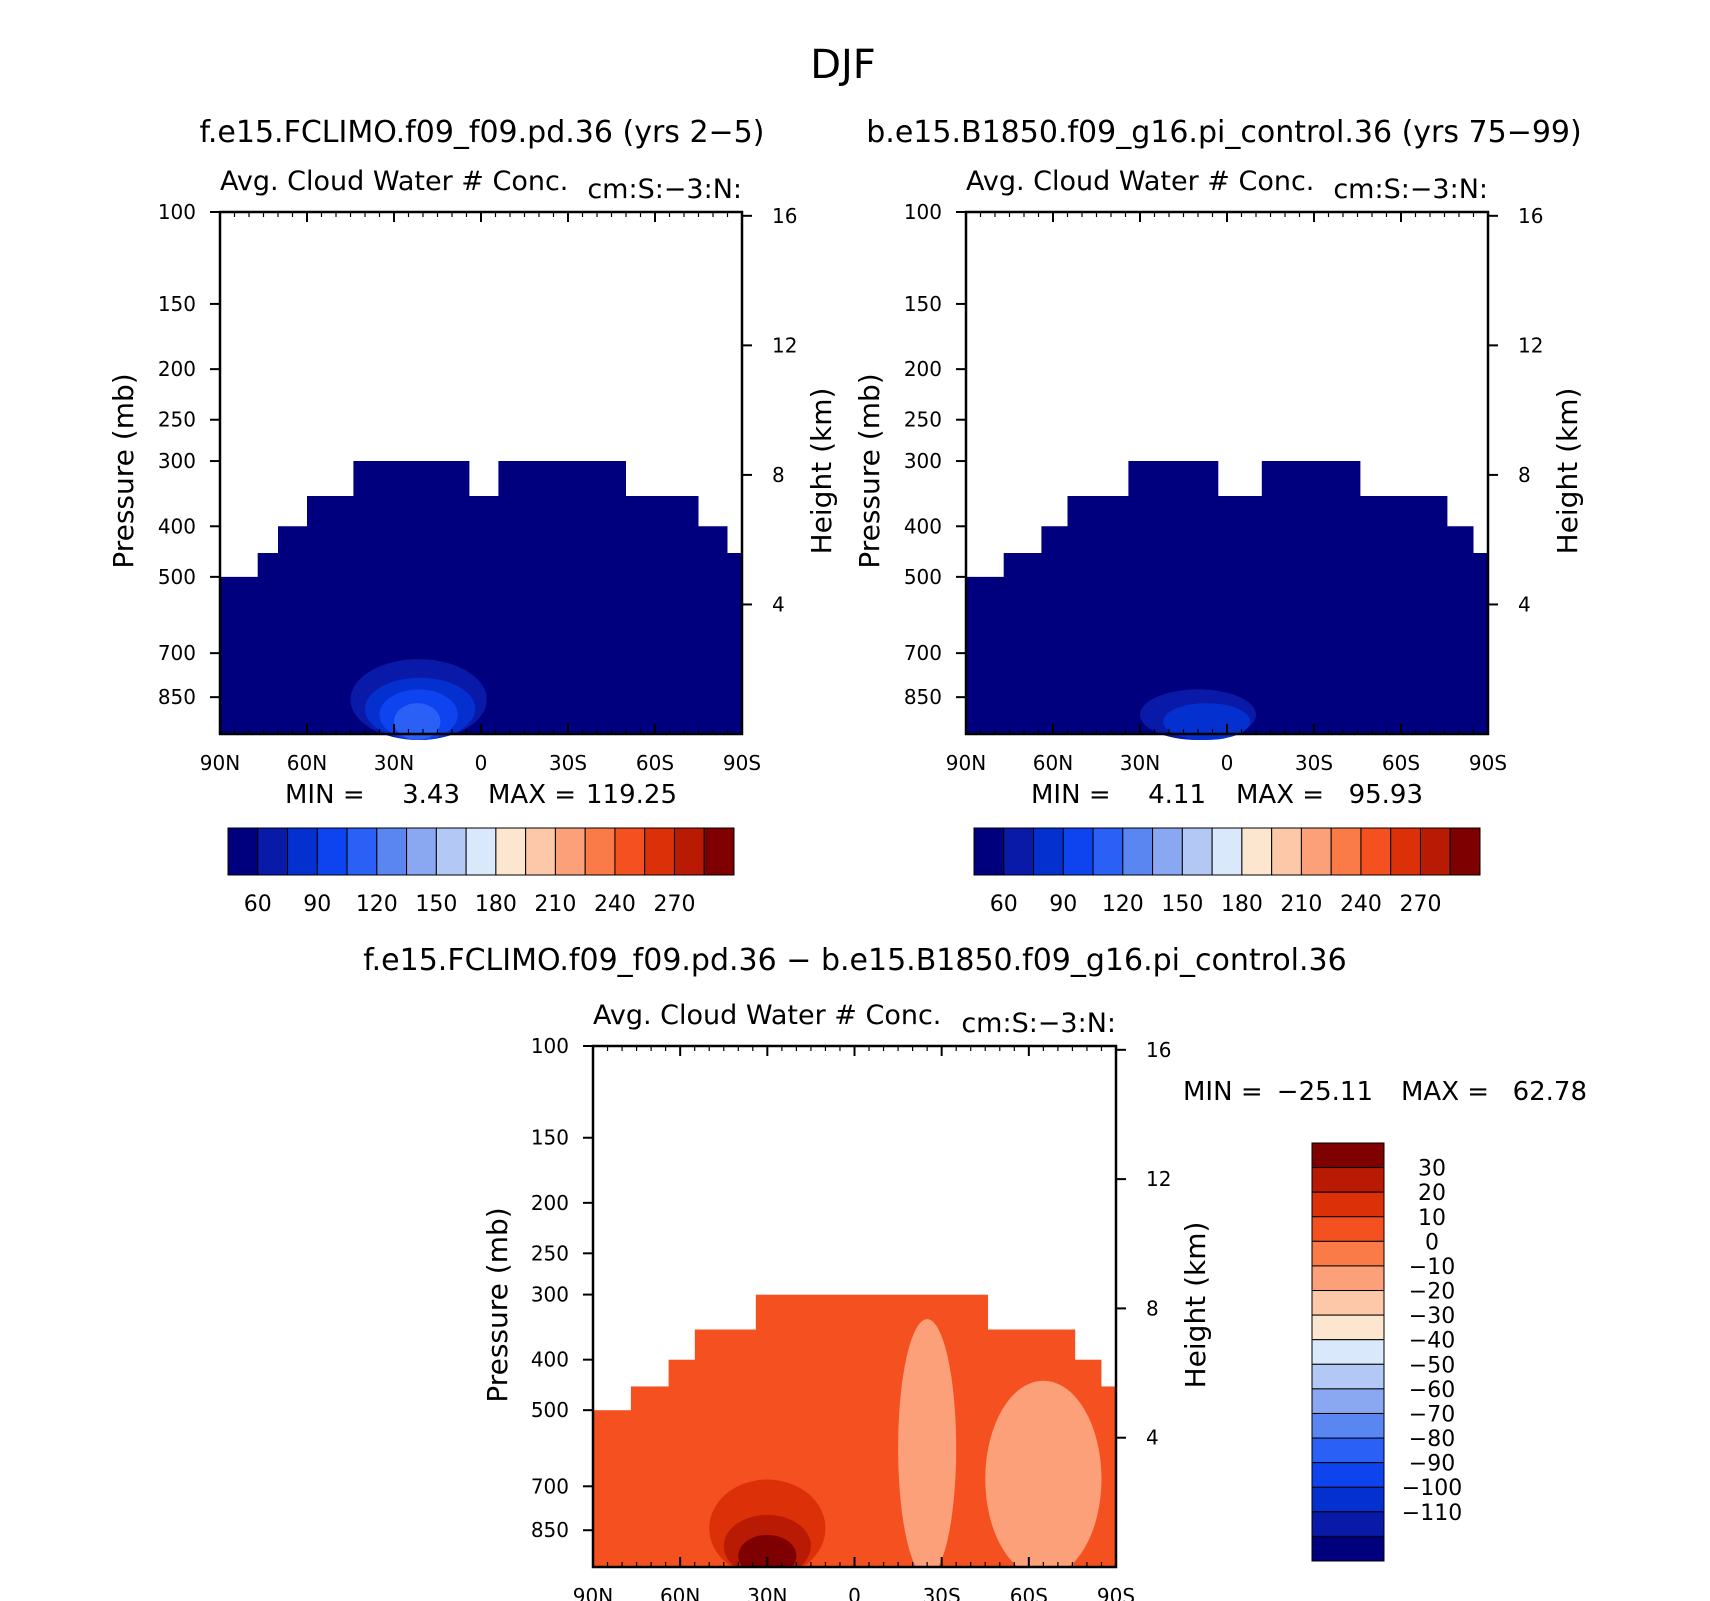 This screenshot has height=1601, width=1710. I want to click on colorbar-label: −70, so click(1432, 1414).